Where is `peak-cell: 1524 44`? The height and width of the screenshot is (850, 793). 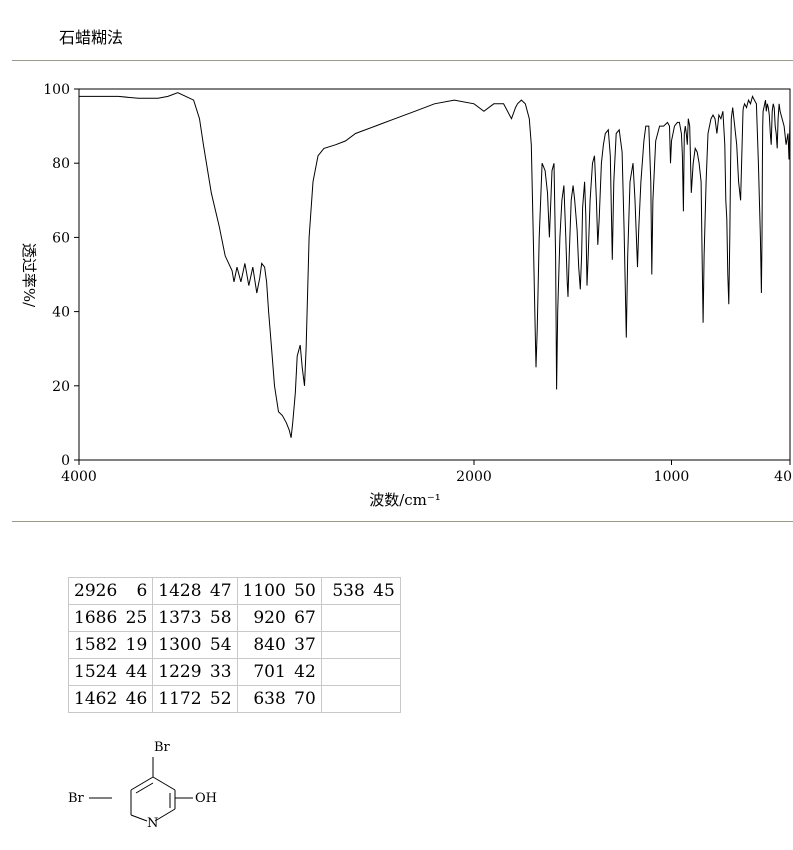
peak-cell: 1524 44 is located at coordinates (110, 672).